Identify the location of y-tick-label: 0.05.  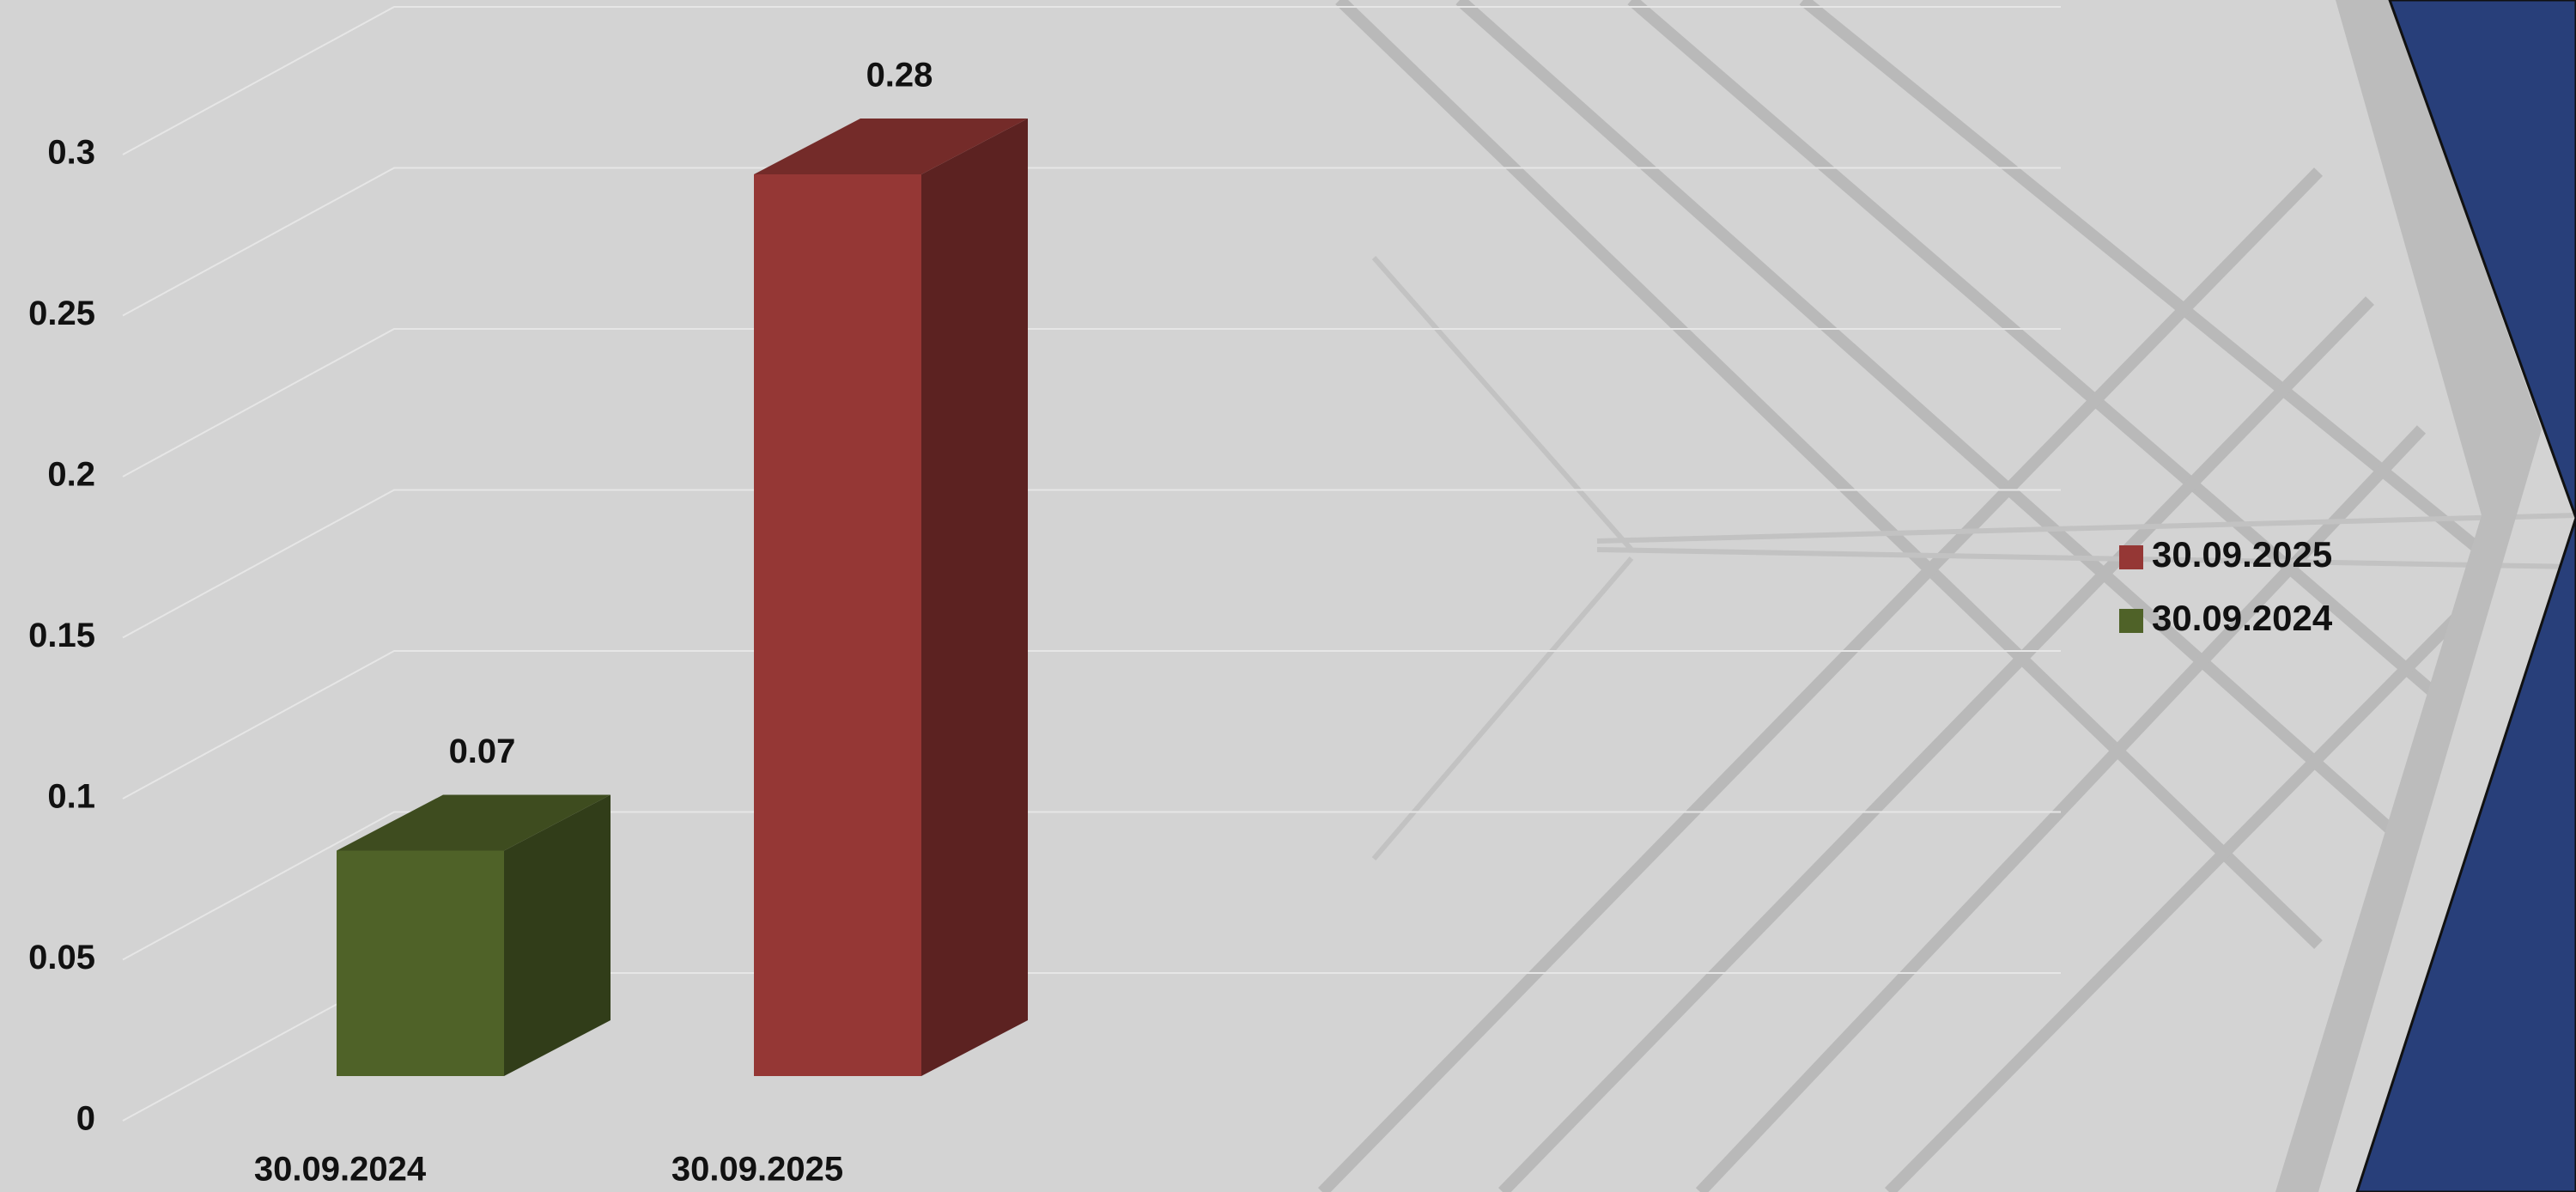
(61, 957).